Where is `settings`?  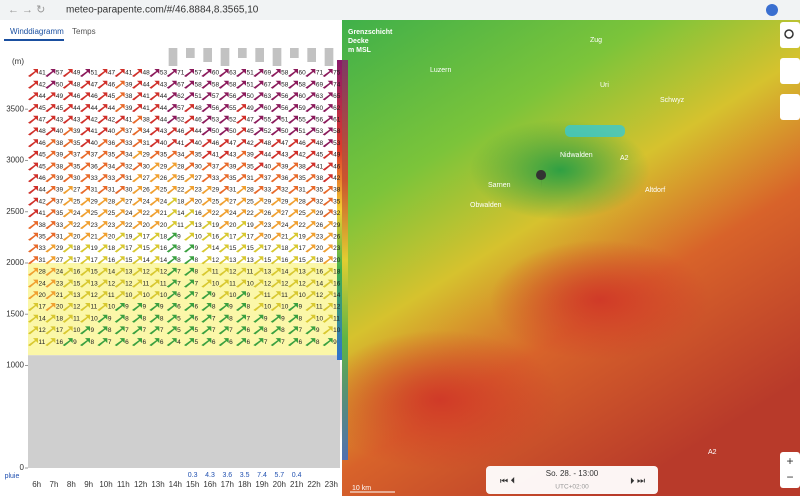 settings is located at coordinates (790, 71).